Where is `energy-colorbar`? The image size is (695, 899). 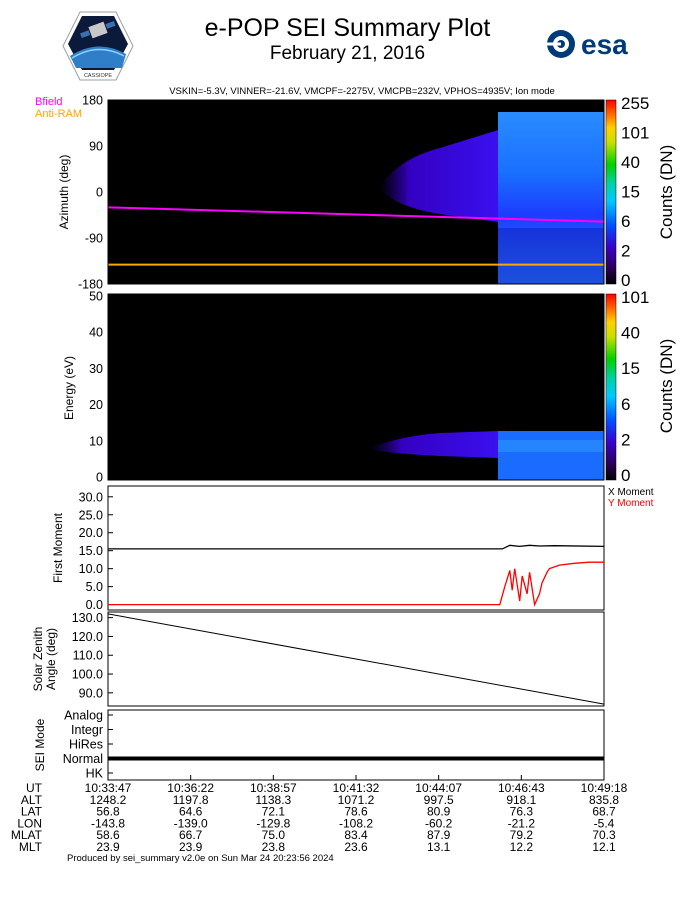 energy-colorbar is located at coordinates (611, 387).